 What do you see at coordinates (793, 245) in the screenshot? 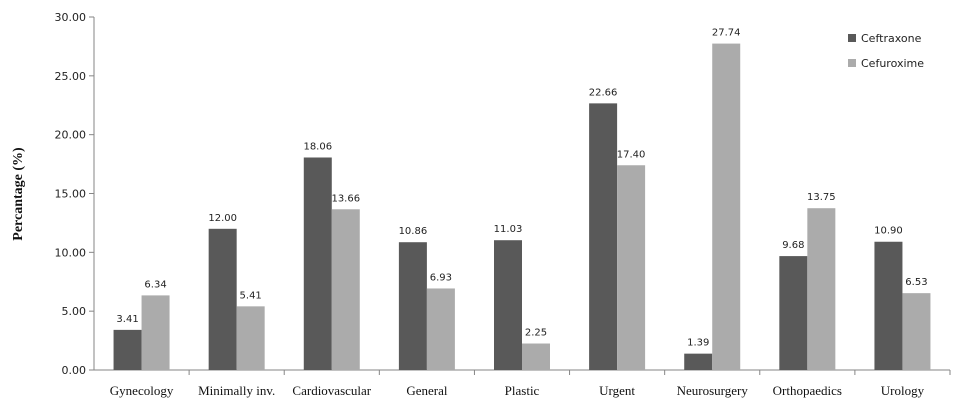
I see `data-label: 9.68` at bounding box center [793, 245].